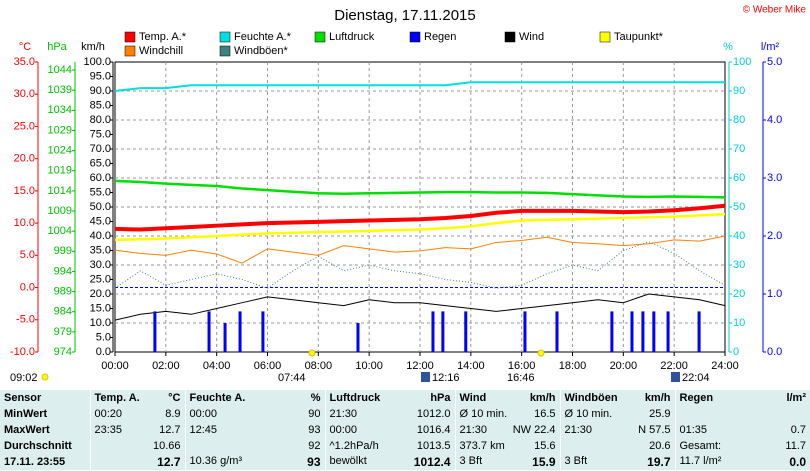 The width and height of the screenshot is (810, 471). What do you see at coordinates (389, 414) in the screenshot?
I see `table-cell: 1012.0 21:30` at bounding box center [389, 414].